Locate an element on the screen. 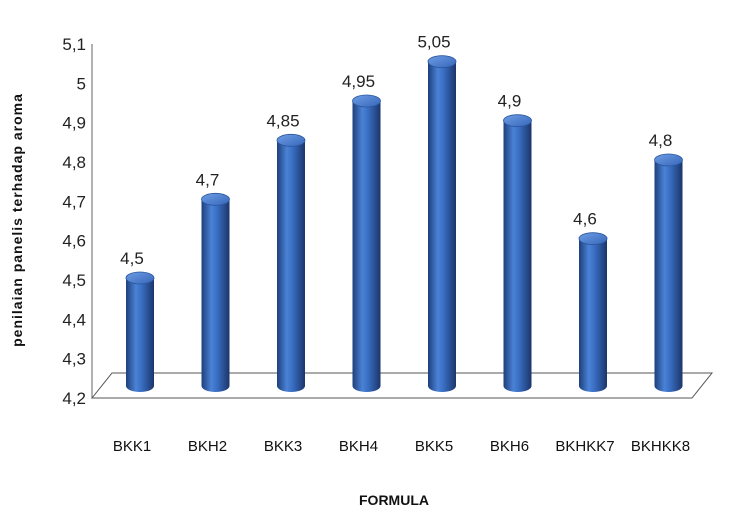 The image size is (749, 514). x-axis-ticks: BKK1 BKH2 BKK3 BKH4 BKK5 BKH6 BKHKK7 BKHKK8 is located at coordinates (401, 446).